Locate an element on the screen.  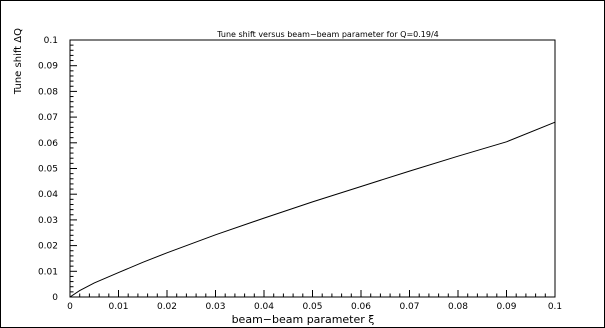
x-tick-label: 0.1 is located at coordinates (555, 307).